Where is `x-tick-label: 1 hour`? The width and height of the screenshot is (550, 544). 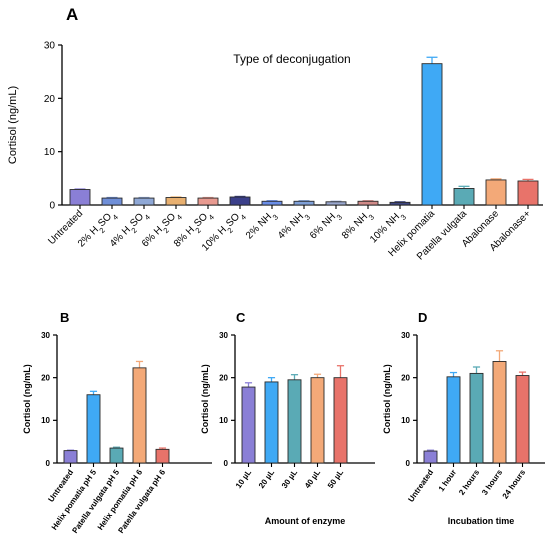 x-tick-label: 1 hour is located at coordinates (447, 480).